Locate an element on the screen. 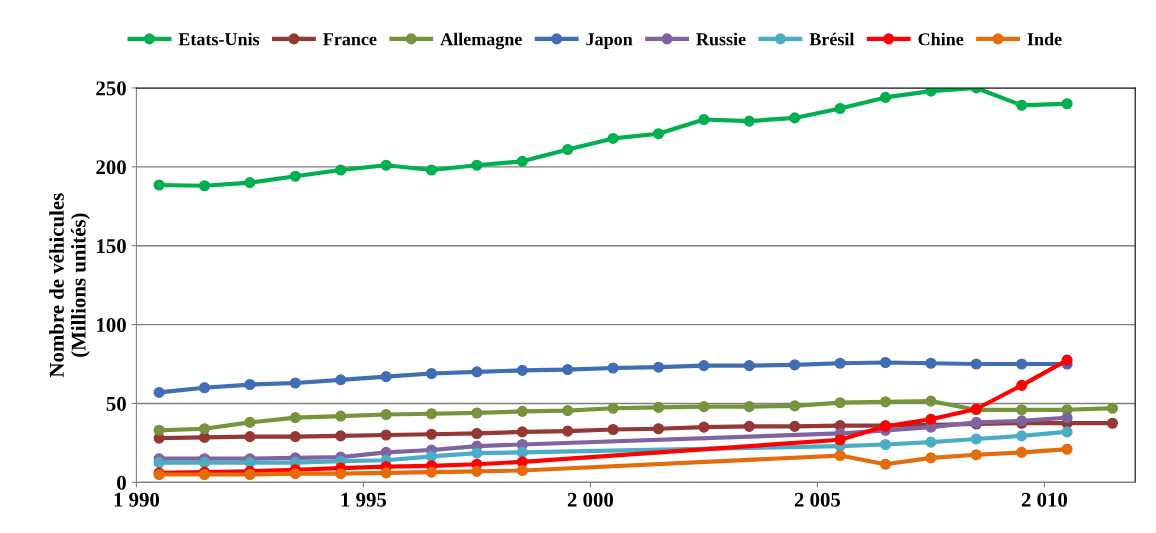 The image size is (1156, 533). x-tick-label: 2 010 is located at coordinates (1044, 499).